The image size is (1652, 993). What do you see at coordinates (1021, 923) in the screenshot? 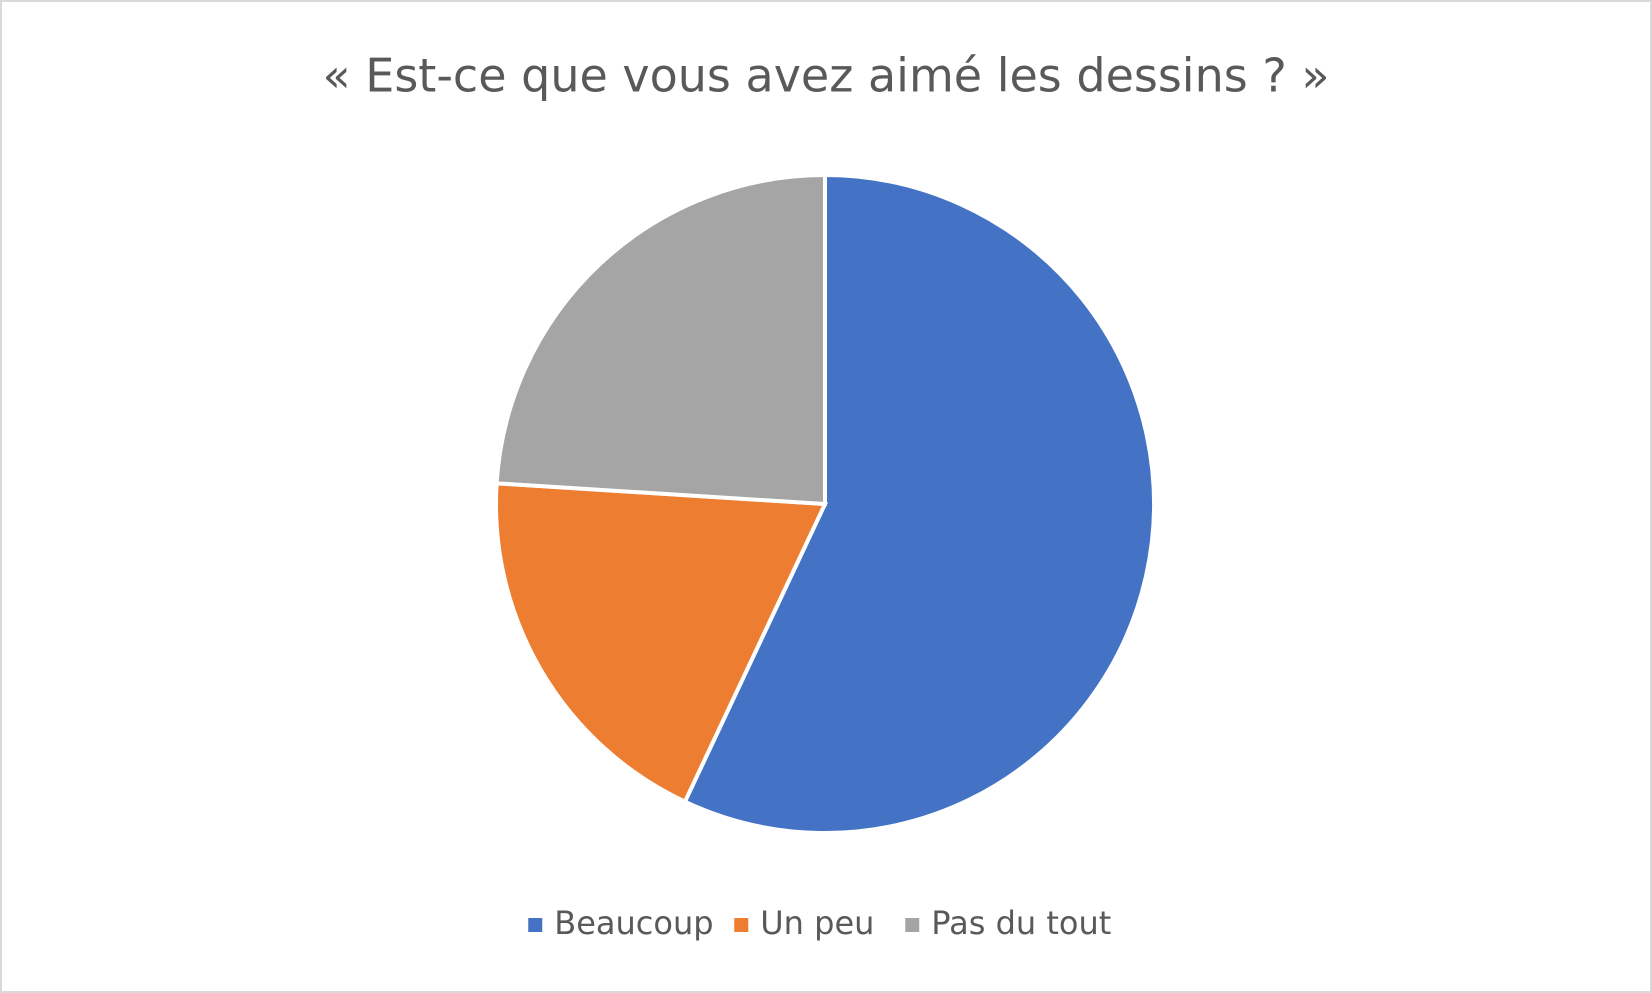
I see `legend-label: Pas du tout` at bounding box center [1021, 923].